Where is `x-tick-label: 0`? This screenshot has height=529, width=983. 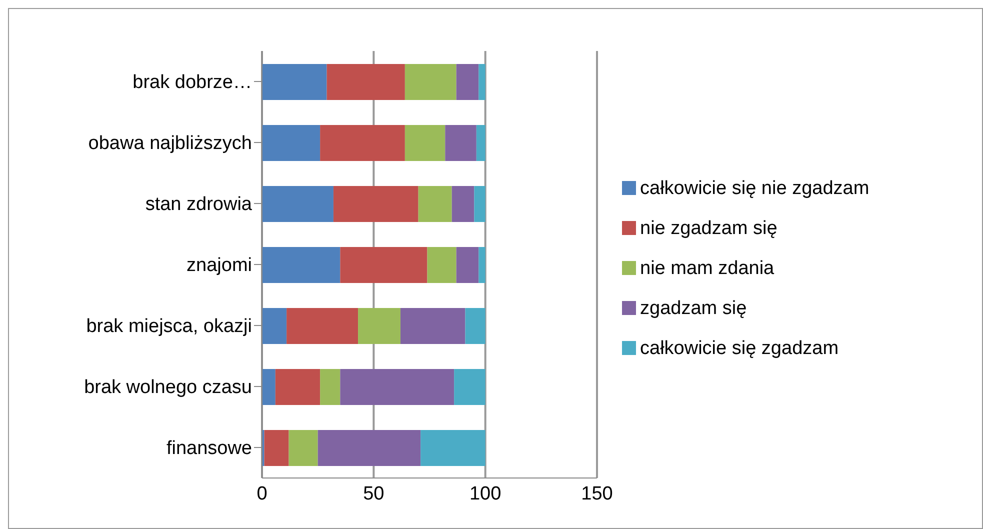 x-tick-label: 0 is located at coordinates (262, 493).